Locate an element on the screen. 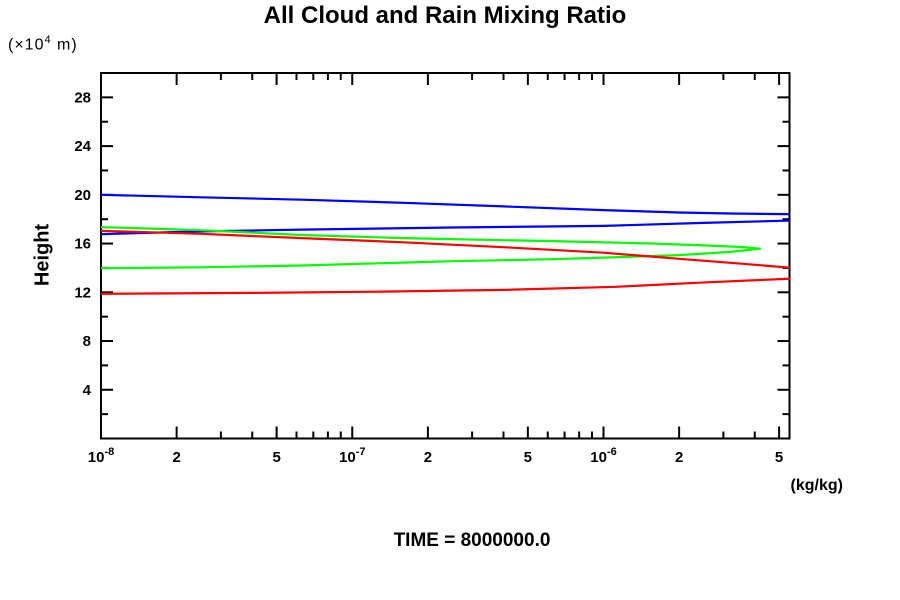 This screenshot has width=900, height=600. y-tick-label: 24 is located at coordinates (82, 146).